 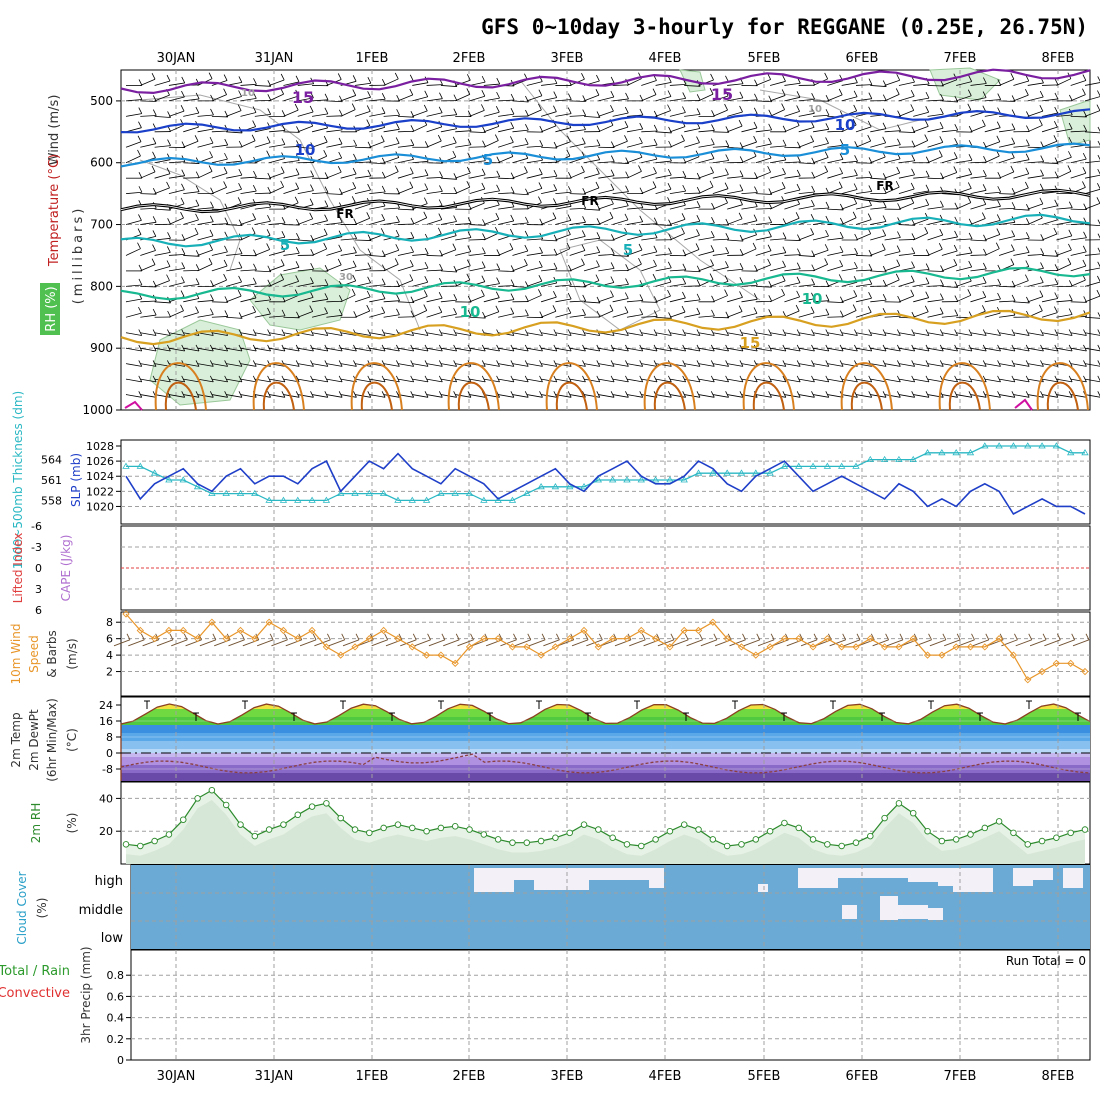 What do you see at coordinates (605, 484) in the screenshot?
I see `slp-line` at bounding box center [605, 484].